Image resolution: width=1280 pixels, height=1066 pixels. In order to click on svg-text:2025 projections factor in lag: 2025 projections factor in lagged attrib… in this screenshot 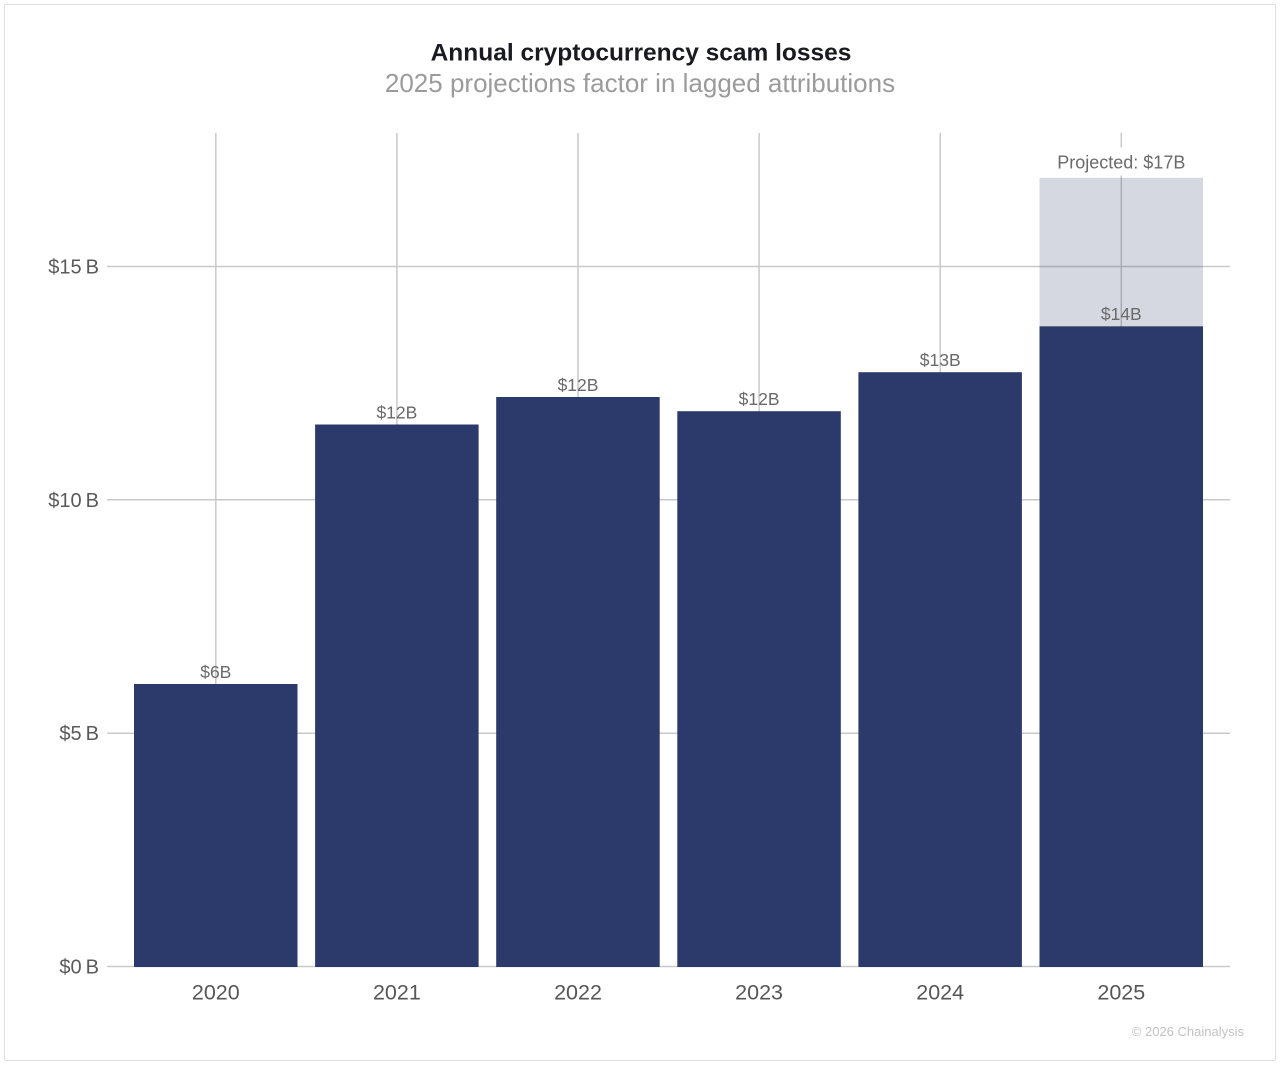, I will do `click(640, 83)`.